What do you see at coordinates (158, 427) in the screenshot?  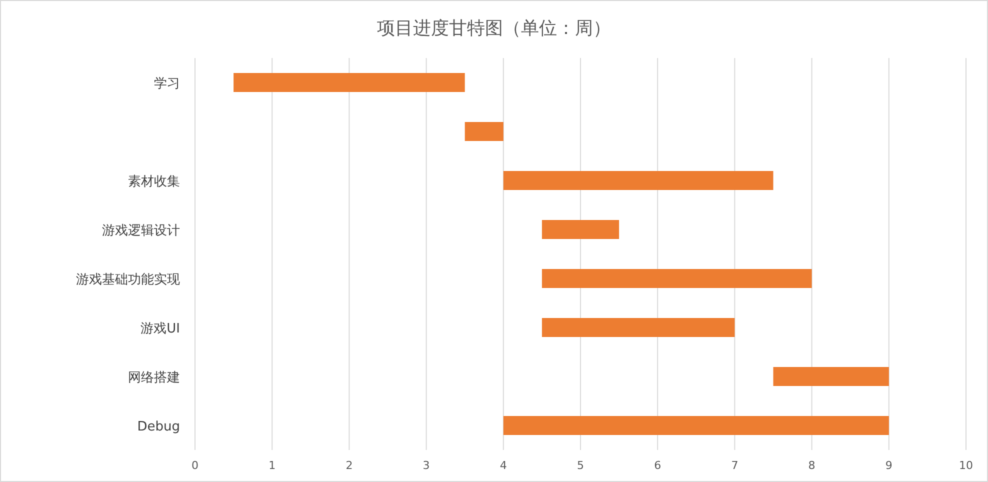 I see `y-tick-label: Debug` at bounding box center [158, 427].